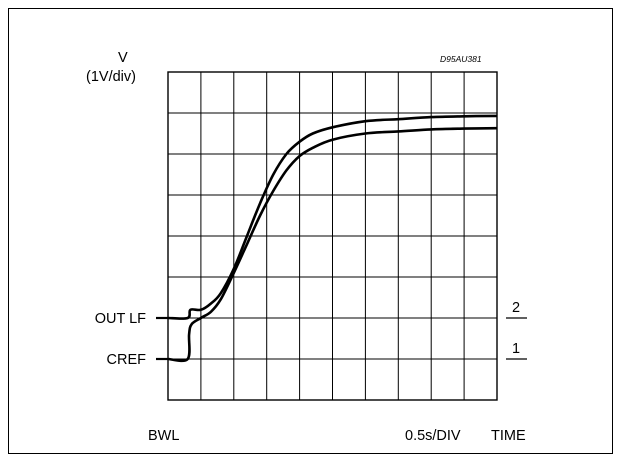 This screenshot has height=457, width=623. I want to click on y-axis-unit: (1V/div), so click(111, 77).